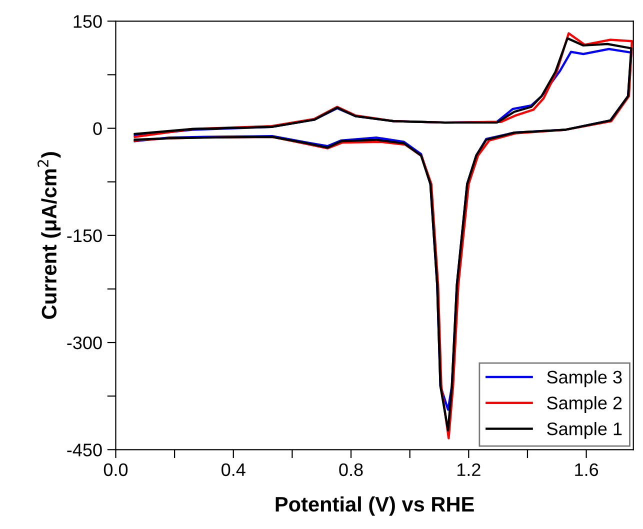 Image resolution: width=643 pixels, height=529 pixels. I want to click on x-tick-label: 0.8, so click(351, 469).